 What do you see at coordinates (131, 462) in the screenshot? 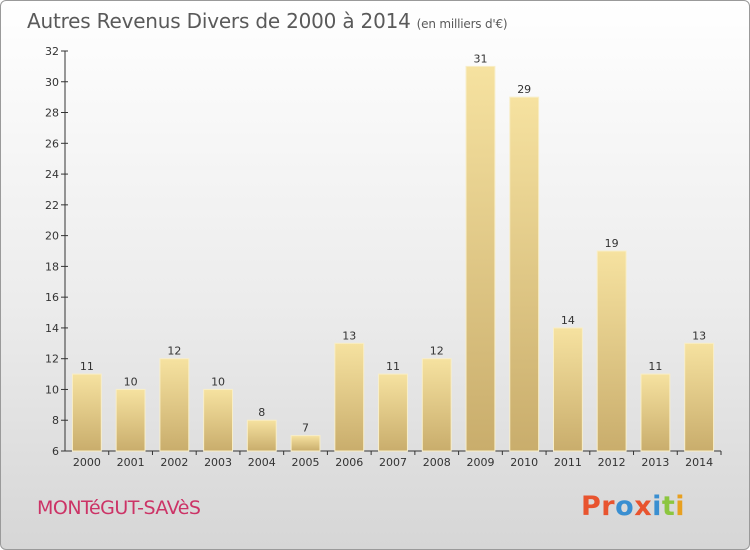
I see `x-tick-label: 2001` at bounding box center [131, 462].